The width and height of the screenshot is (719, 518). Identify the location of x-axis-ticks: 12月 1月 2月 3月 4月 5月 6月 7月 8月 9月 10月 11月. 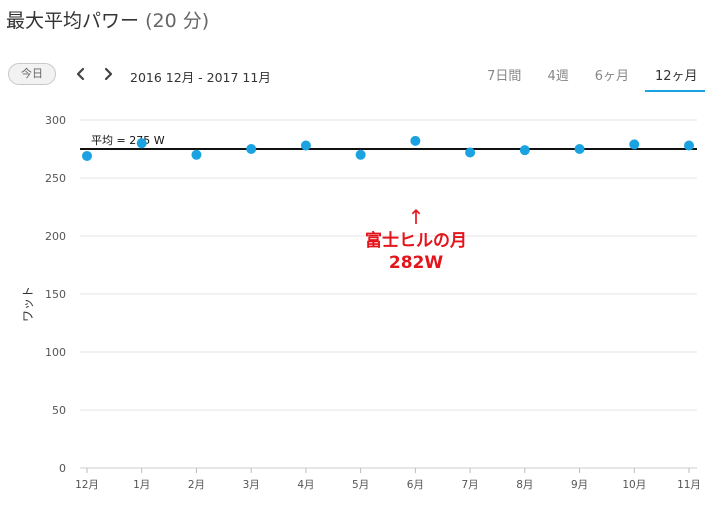
(388, 479).